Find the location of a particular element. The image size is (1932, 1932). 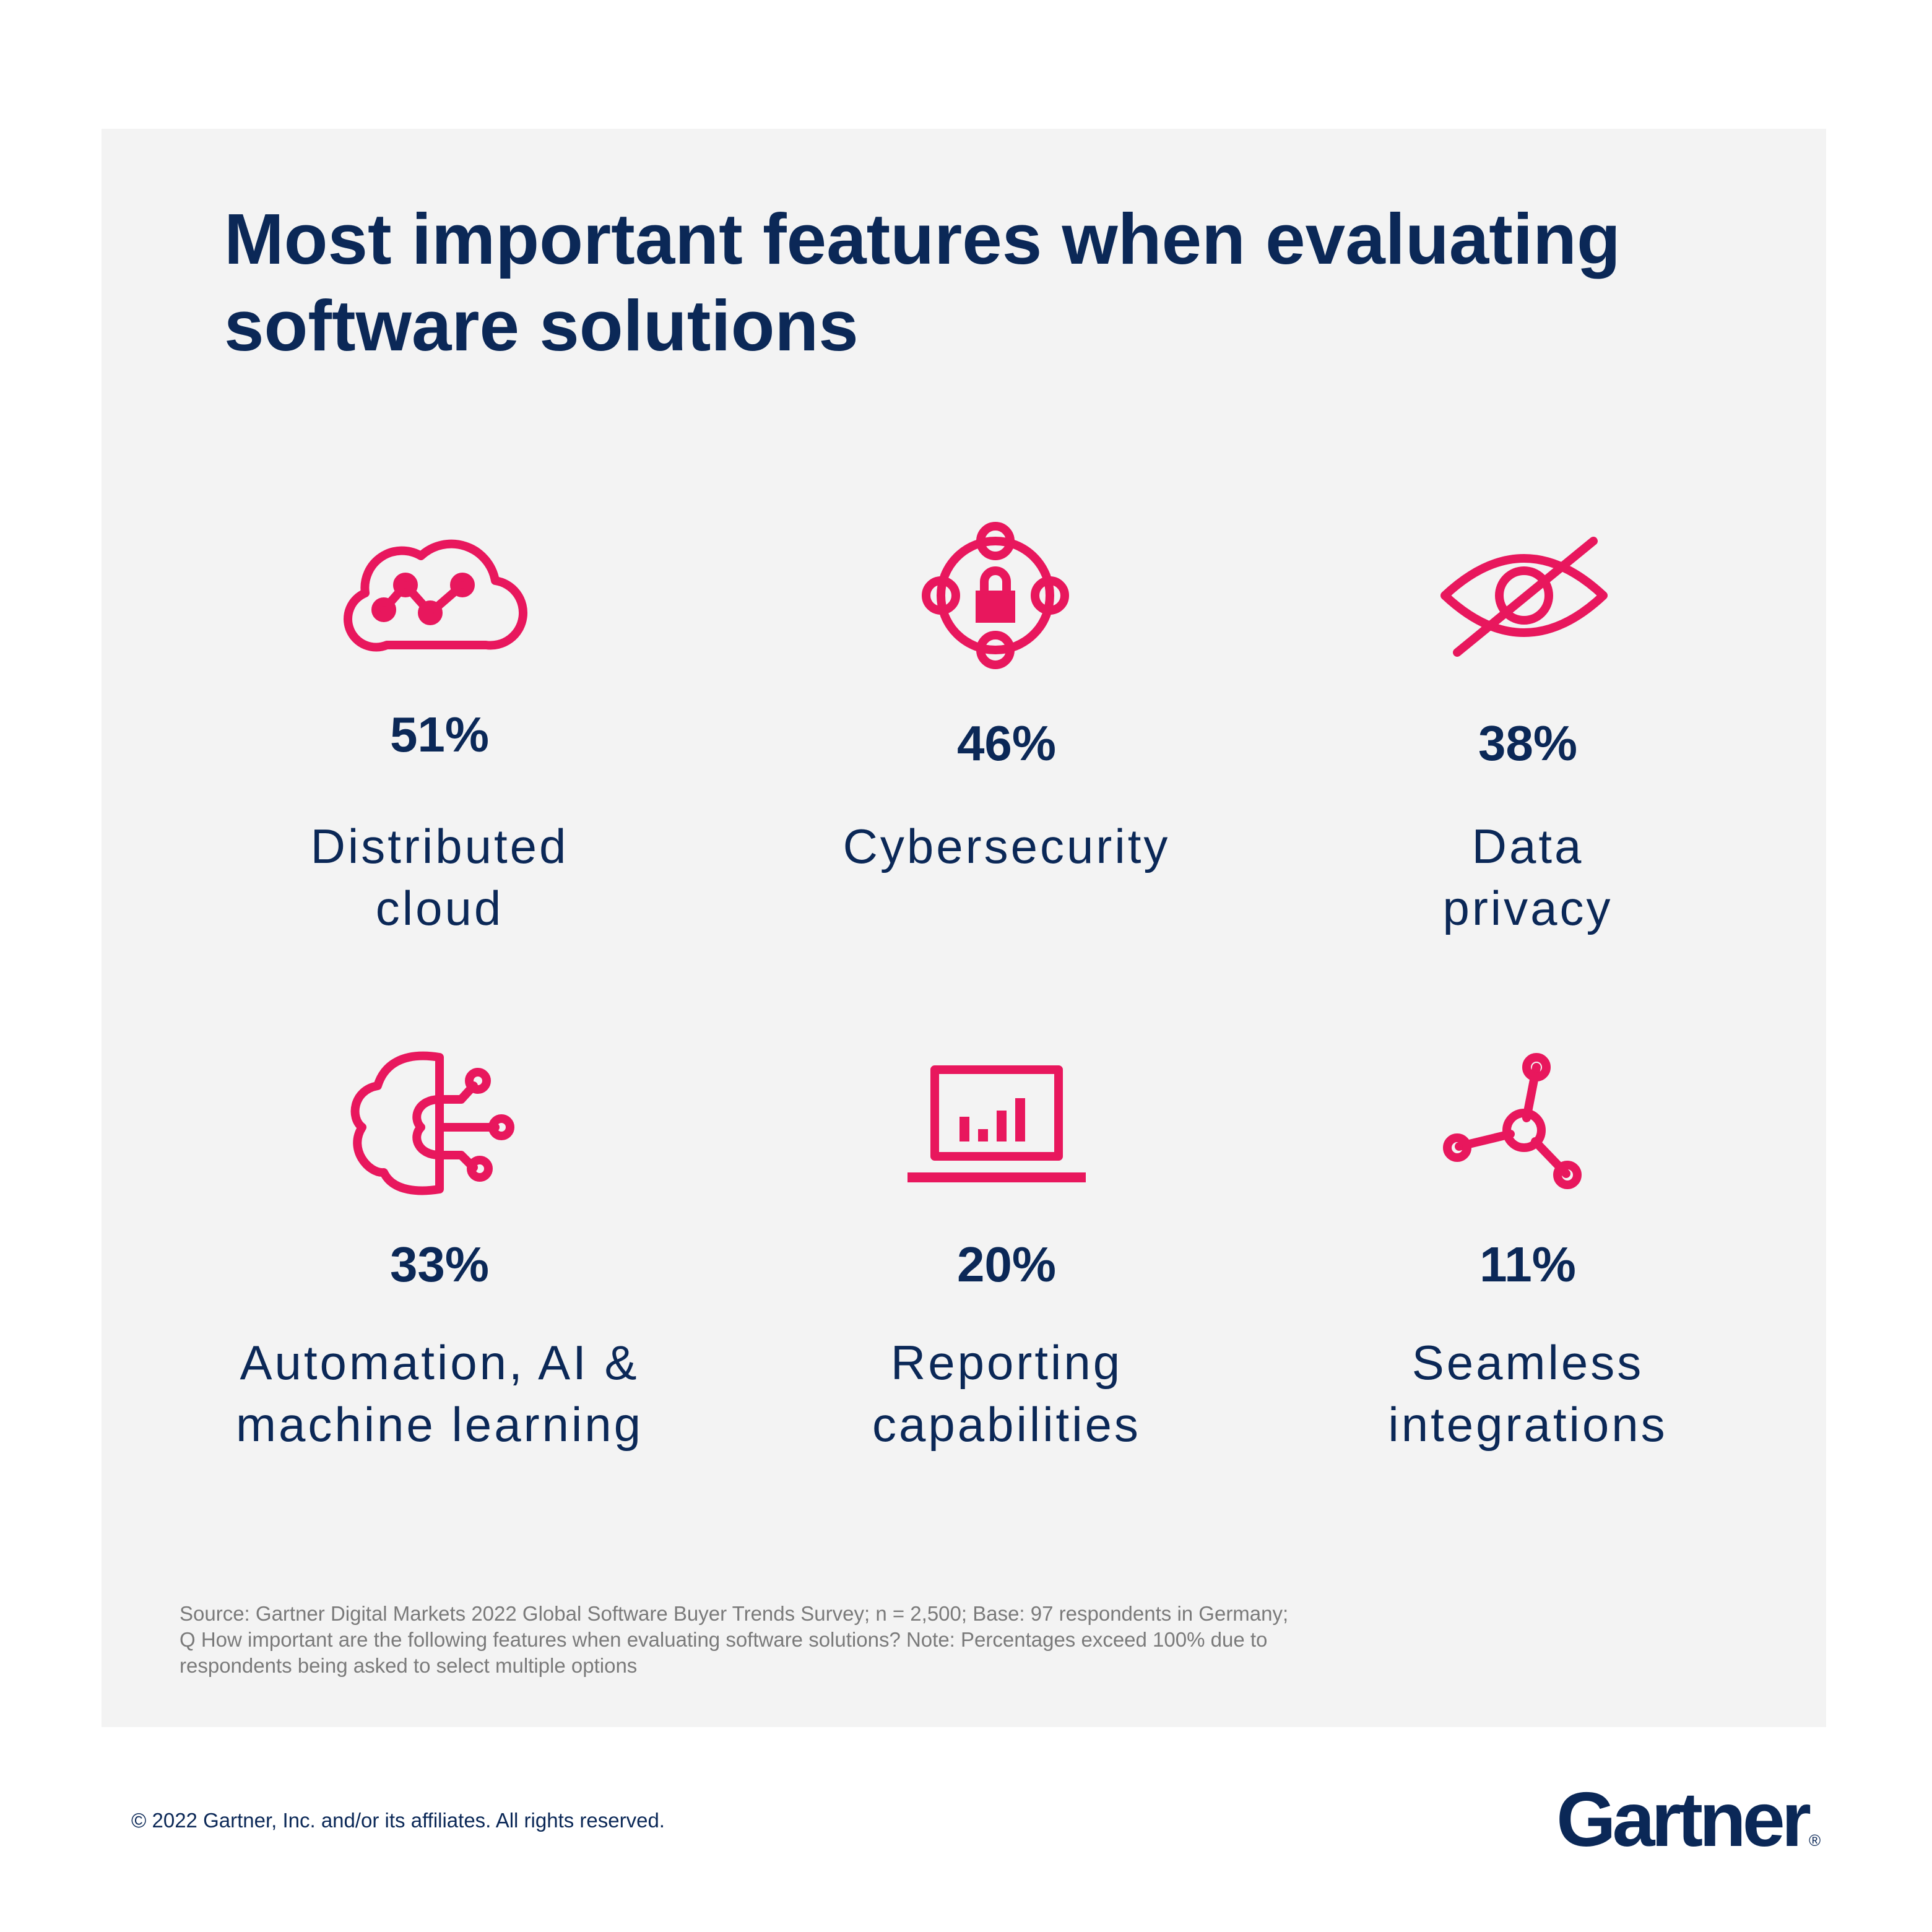

stat-value: 38% is located at coordinates (1527, 743).